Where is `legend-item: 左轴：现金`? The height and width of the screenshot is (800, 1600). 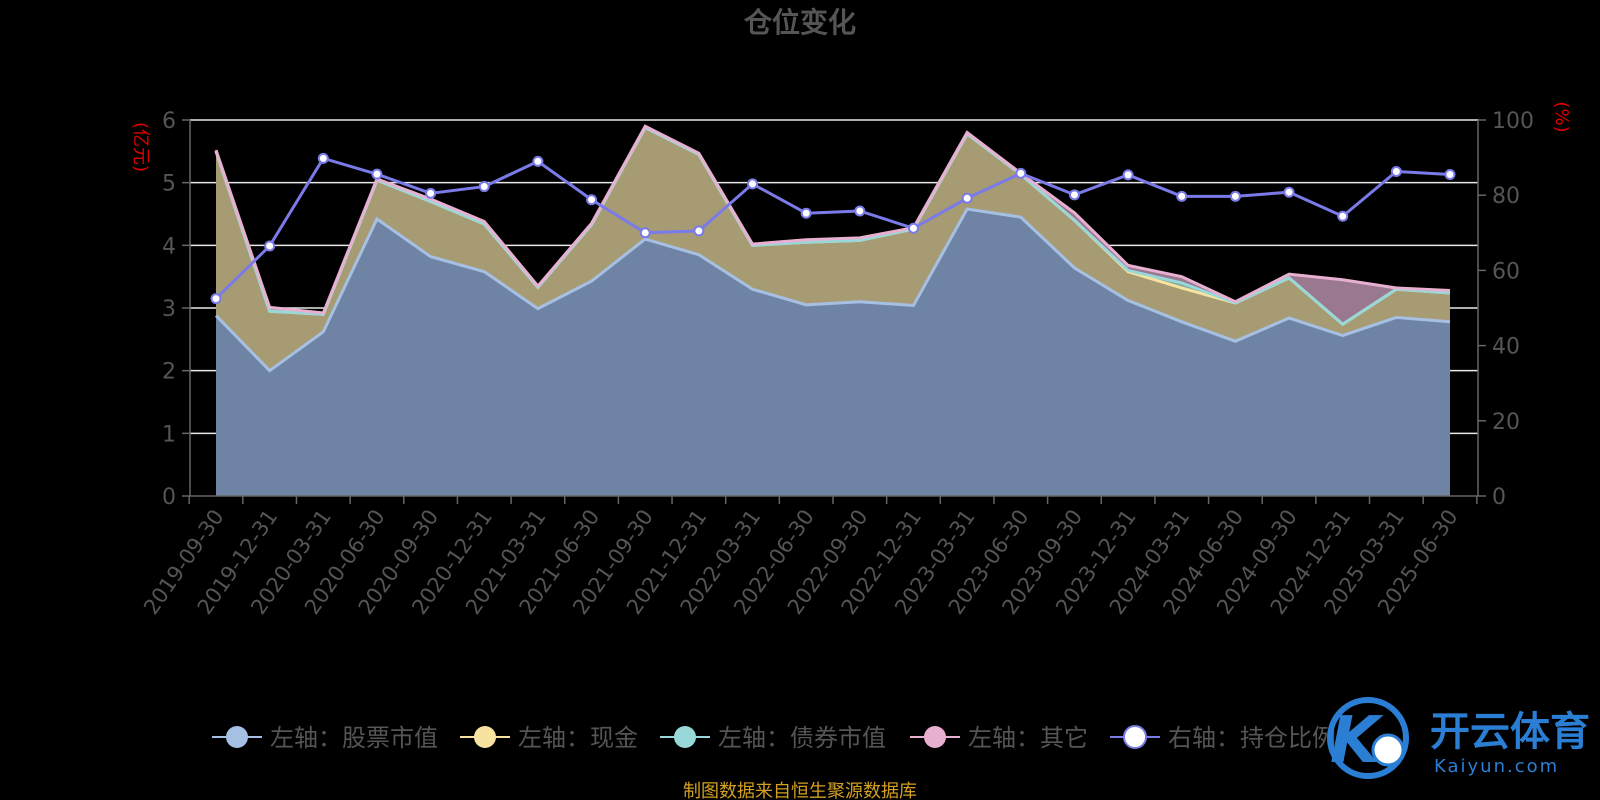
legend-item: 左轴：现金 is located at coordinates (549, 738).